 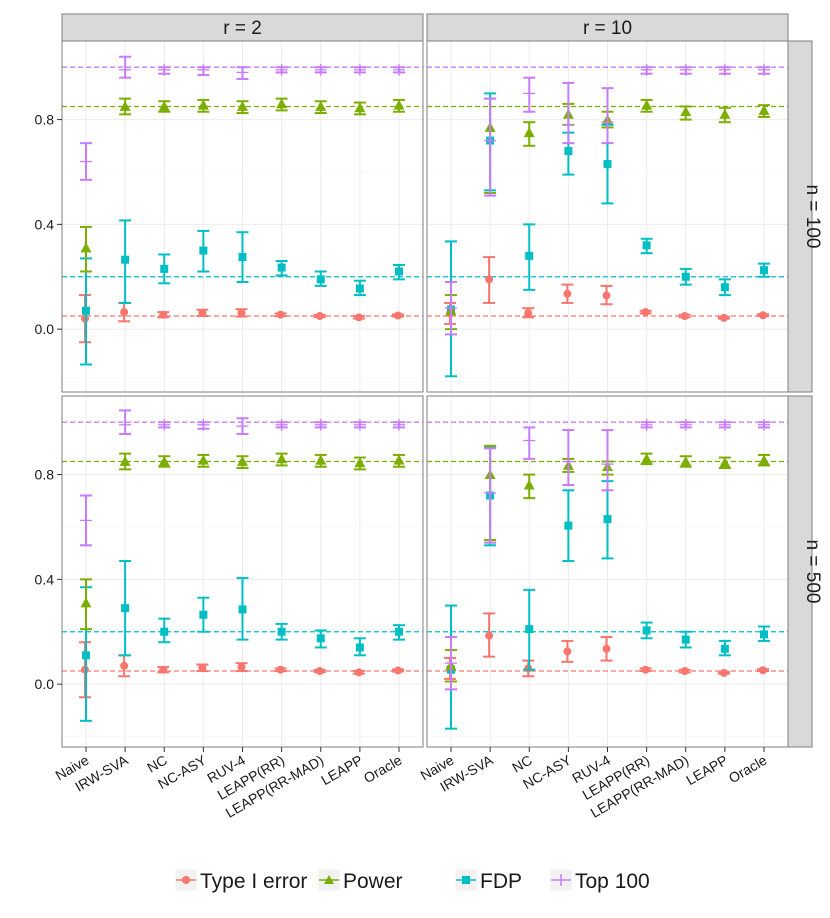 What do you see at coordinates (501, 881) in the screenshot?
I see `legend-label: FDP` at bounding box center [501, 881].